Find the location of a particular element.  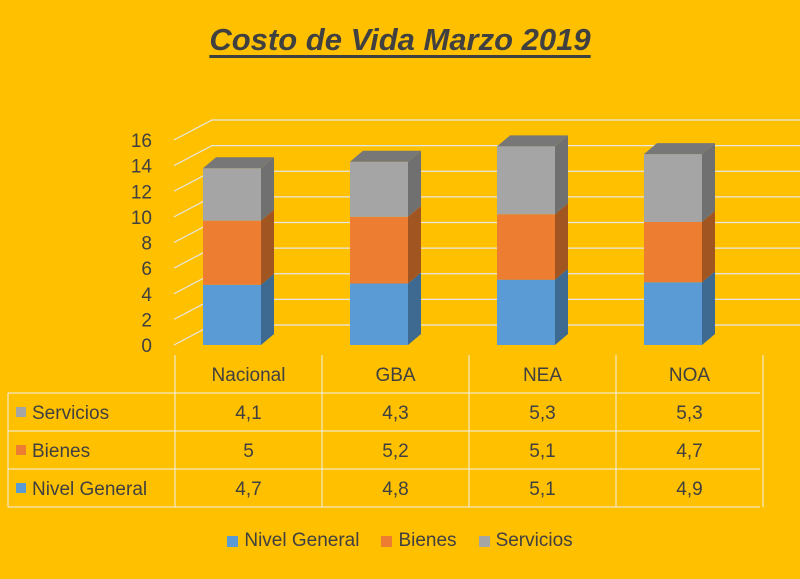

table-legend-key-nivel-general is located at coordinates (21, 488).